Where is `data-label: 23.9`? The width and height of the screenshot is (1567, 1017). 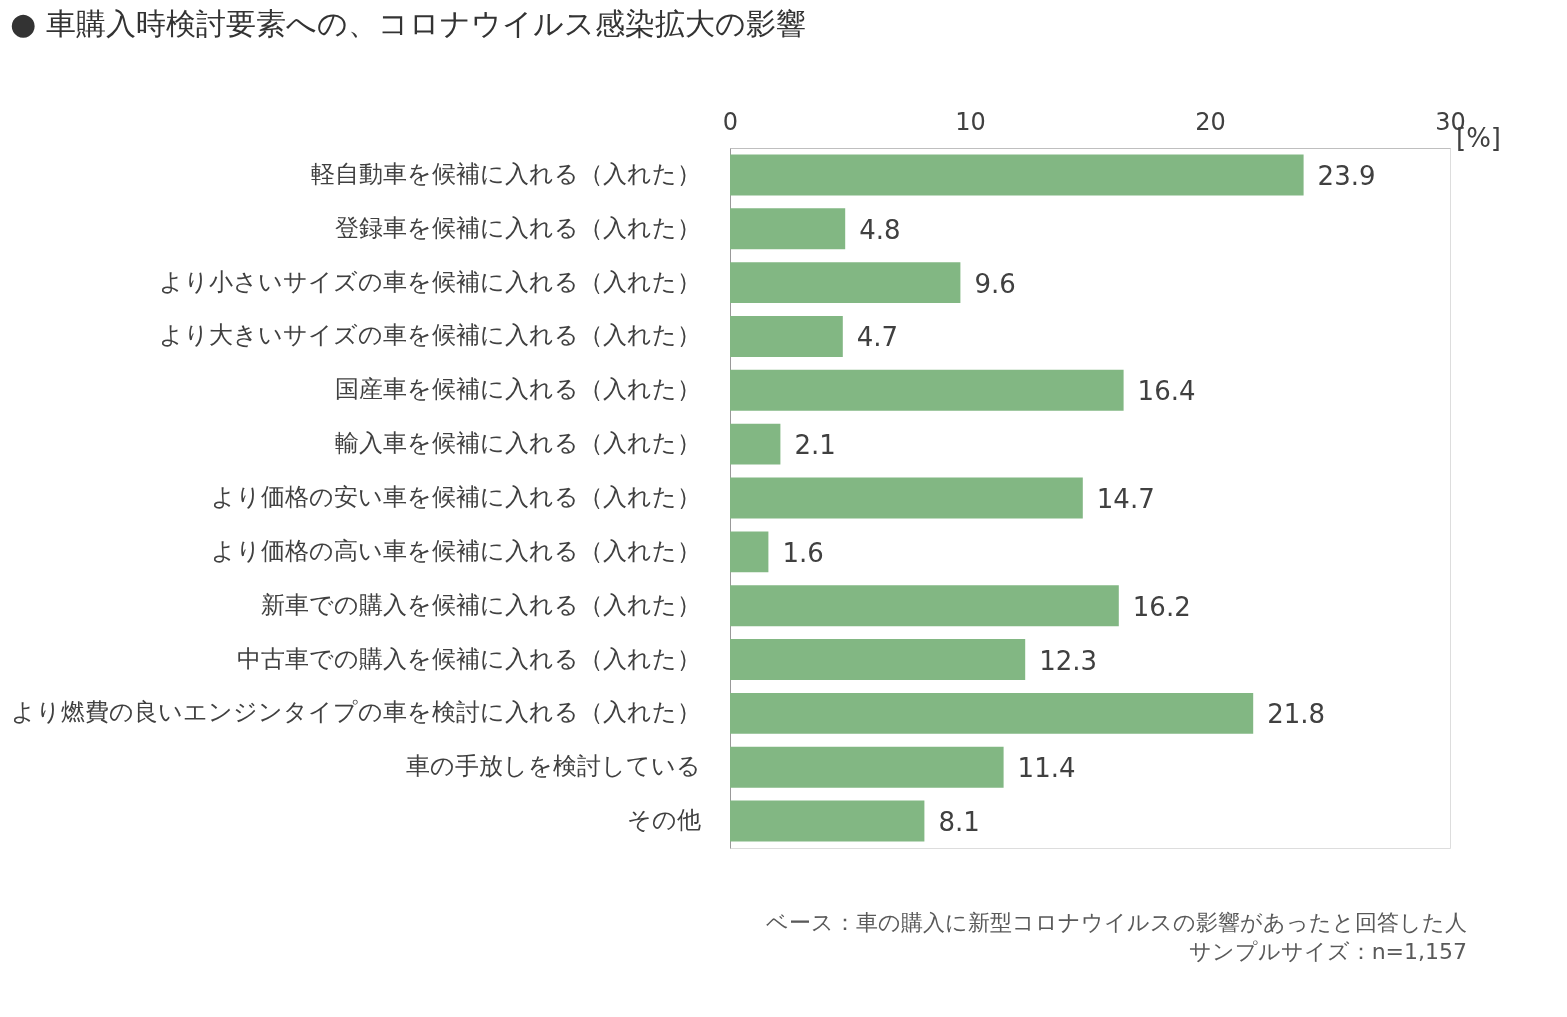
data-label: 23.9 is located at coordinates (1346, 175).